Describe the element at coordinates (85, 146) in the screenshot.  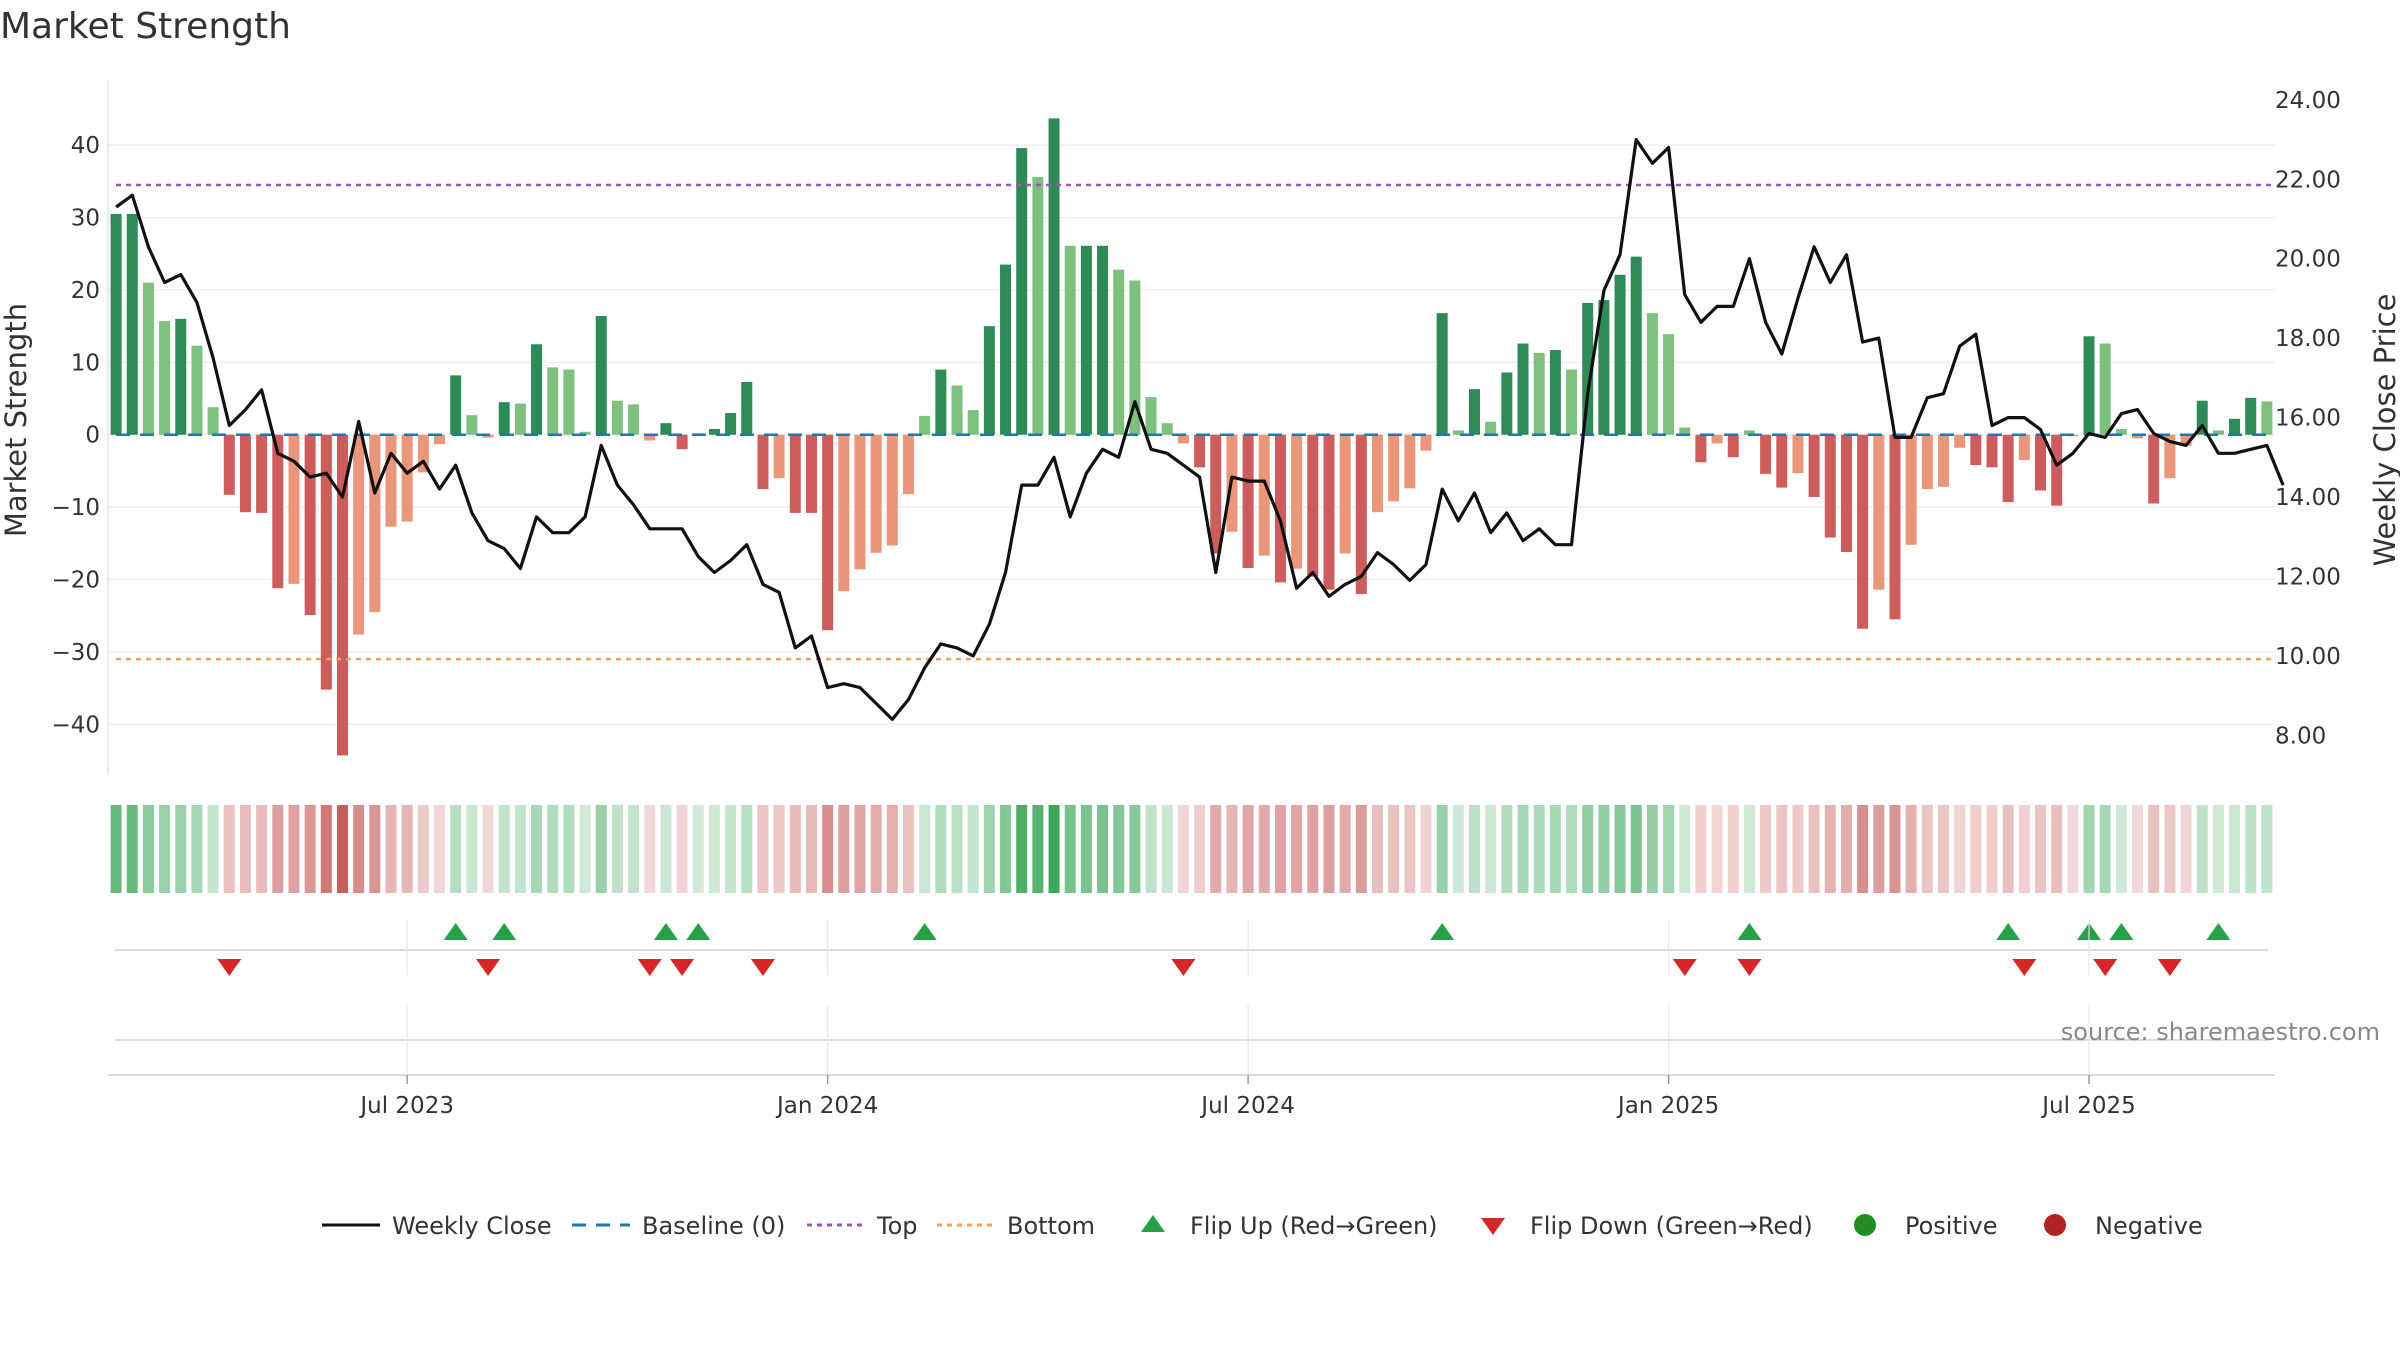
I see `left-tick-label: 40` at that location.